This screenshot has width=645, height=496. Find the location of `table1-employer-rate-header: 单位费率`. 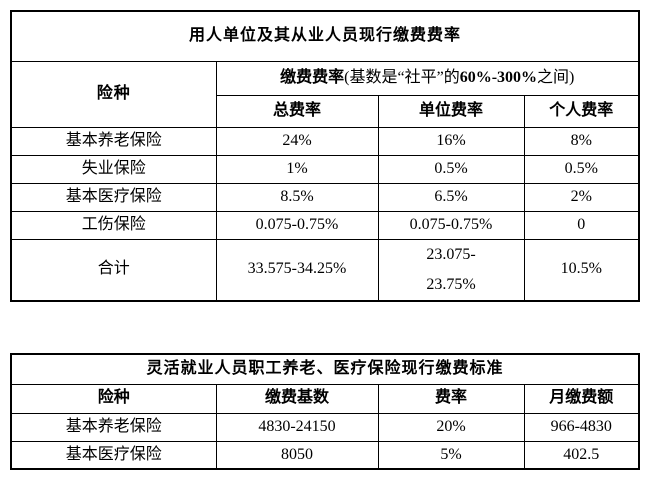

table1-employer-rate-header: 单位费率 is located at coordinates (451, 111).